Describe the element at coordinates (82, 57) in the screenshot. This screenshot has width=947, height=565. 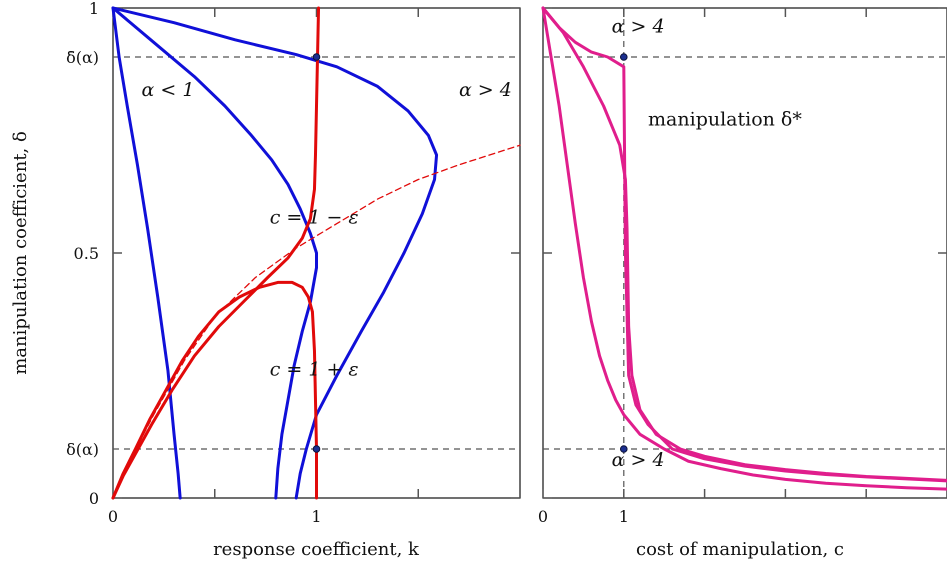
I see `left-y-tick-label-3: δ̄(α)` at that location.